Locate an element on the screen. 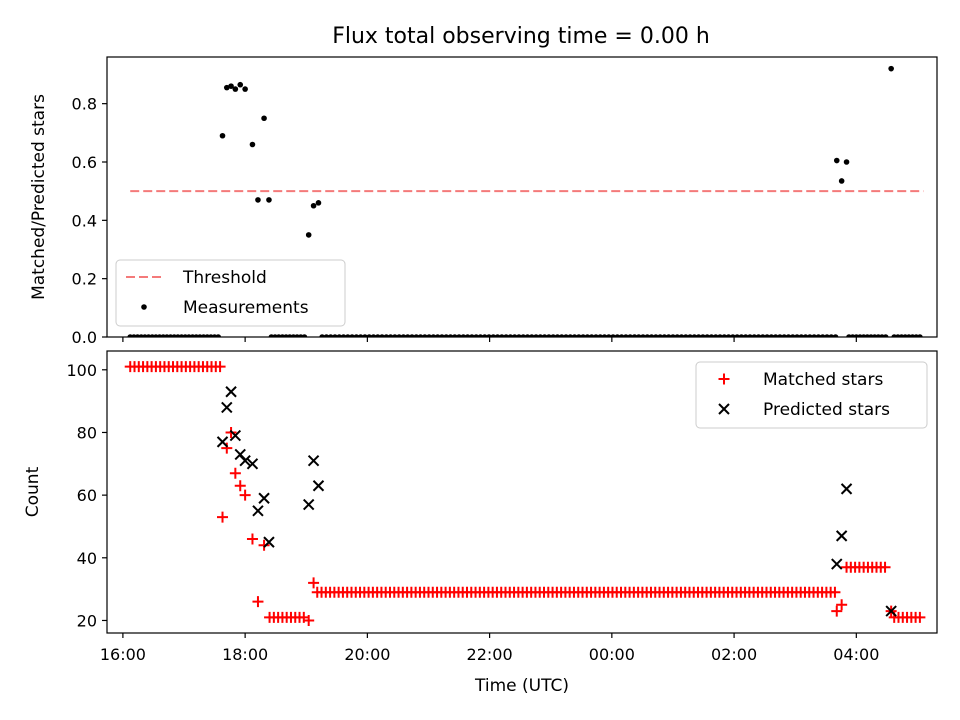 This screenshot has width=960, height=720. y-tick-label: 0.6 is located at coordinates (84, 162).